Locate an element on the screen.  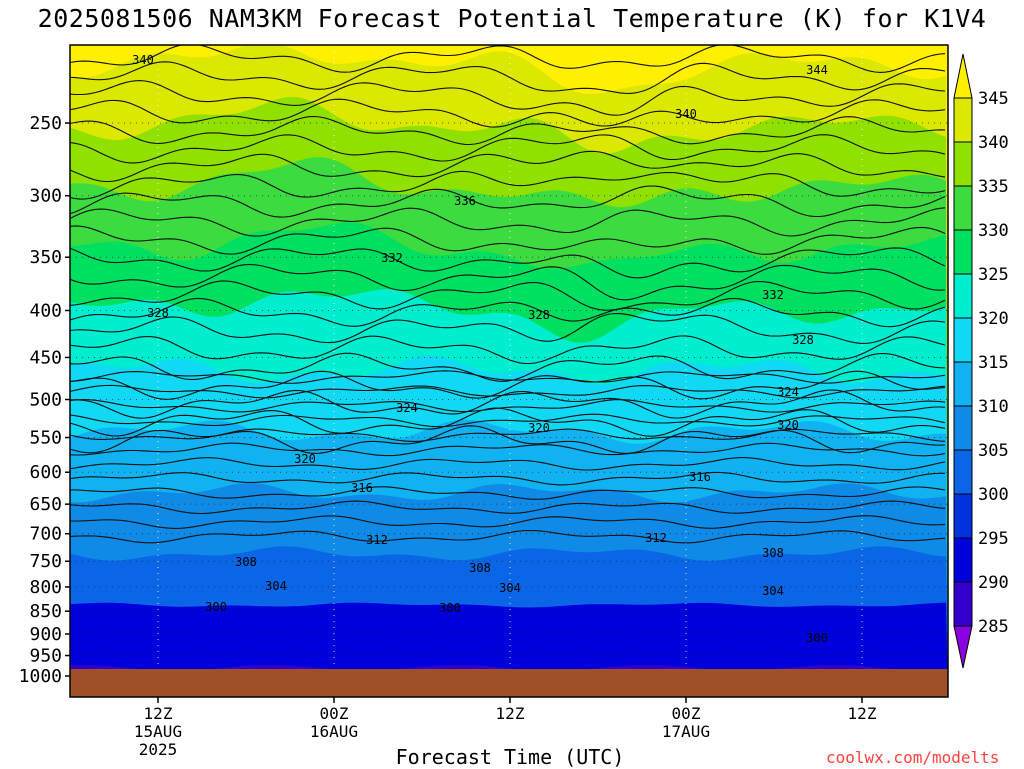
y-tick-label: 450 is located at coordinates (45, 357).